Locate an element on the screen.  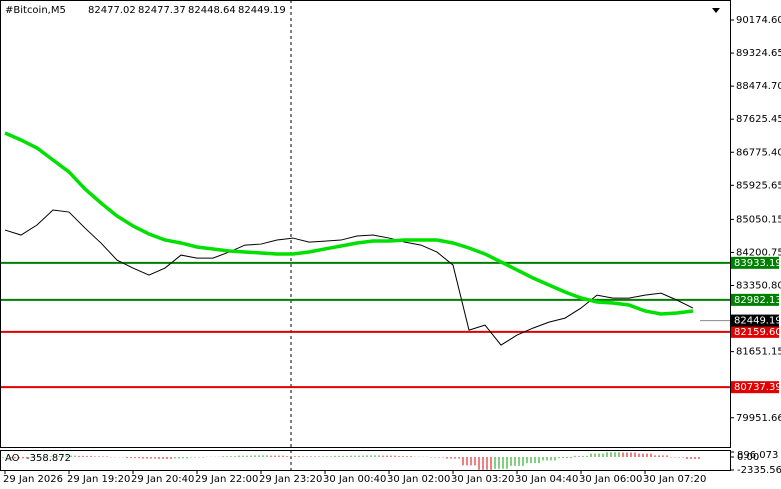
y-tick-label: 83350.80 is located at coordinates (758, 286).